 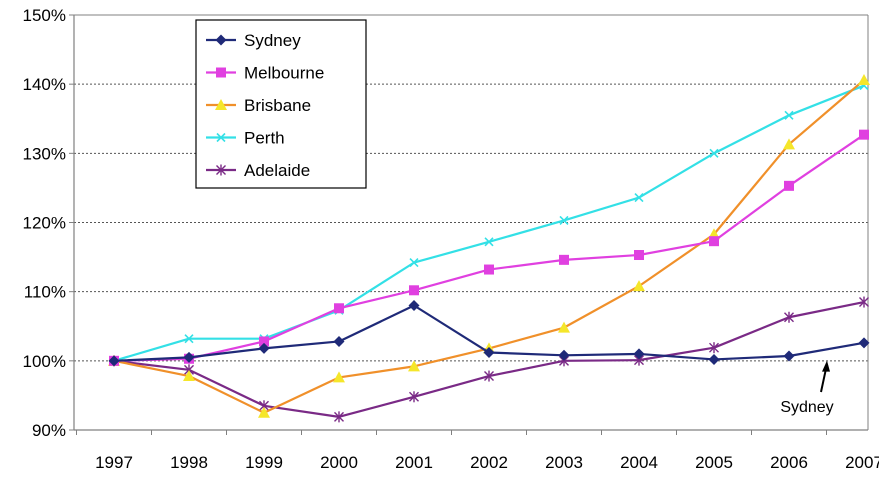 I want to click on y-tick-label: 100%, so click(x=44, y=361).